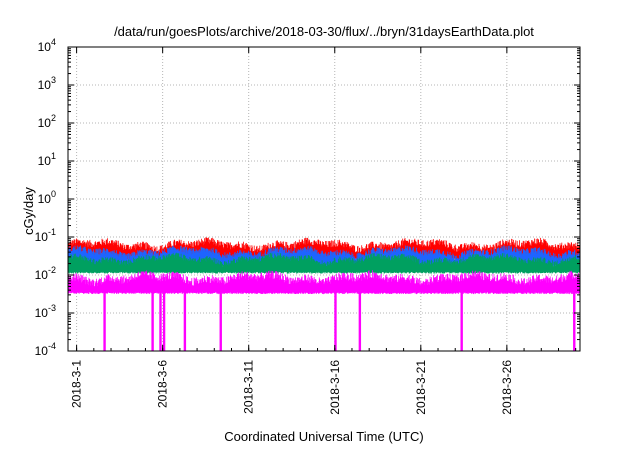 The height and width of the screenshot is (453, 640). What do you see at coordinates (45, 273) in the screenshot?
I see `y-tick-label: 10⁻²` at bounding box center [45, 273].